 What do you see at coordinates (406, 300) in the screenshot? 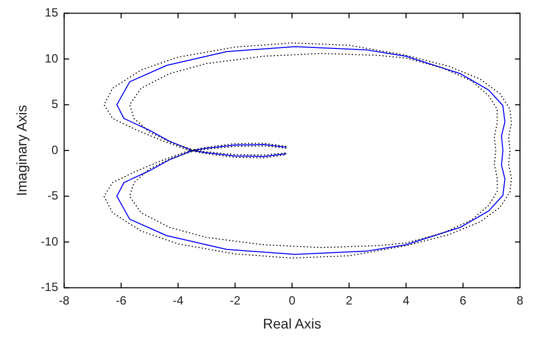
I see `x-tick-label: 4` at bounding box center [406, 300].